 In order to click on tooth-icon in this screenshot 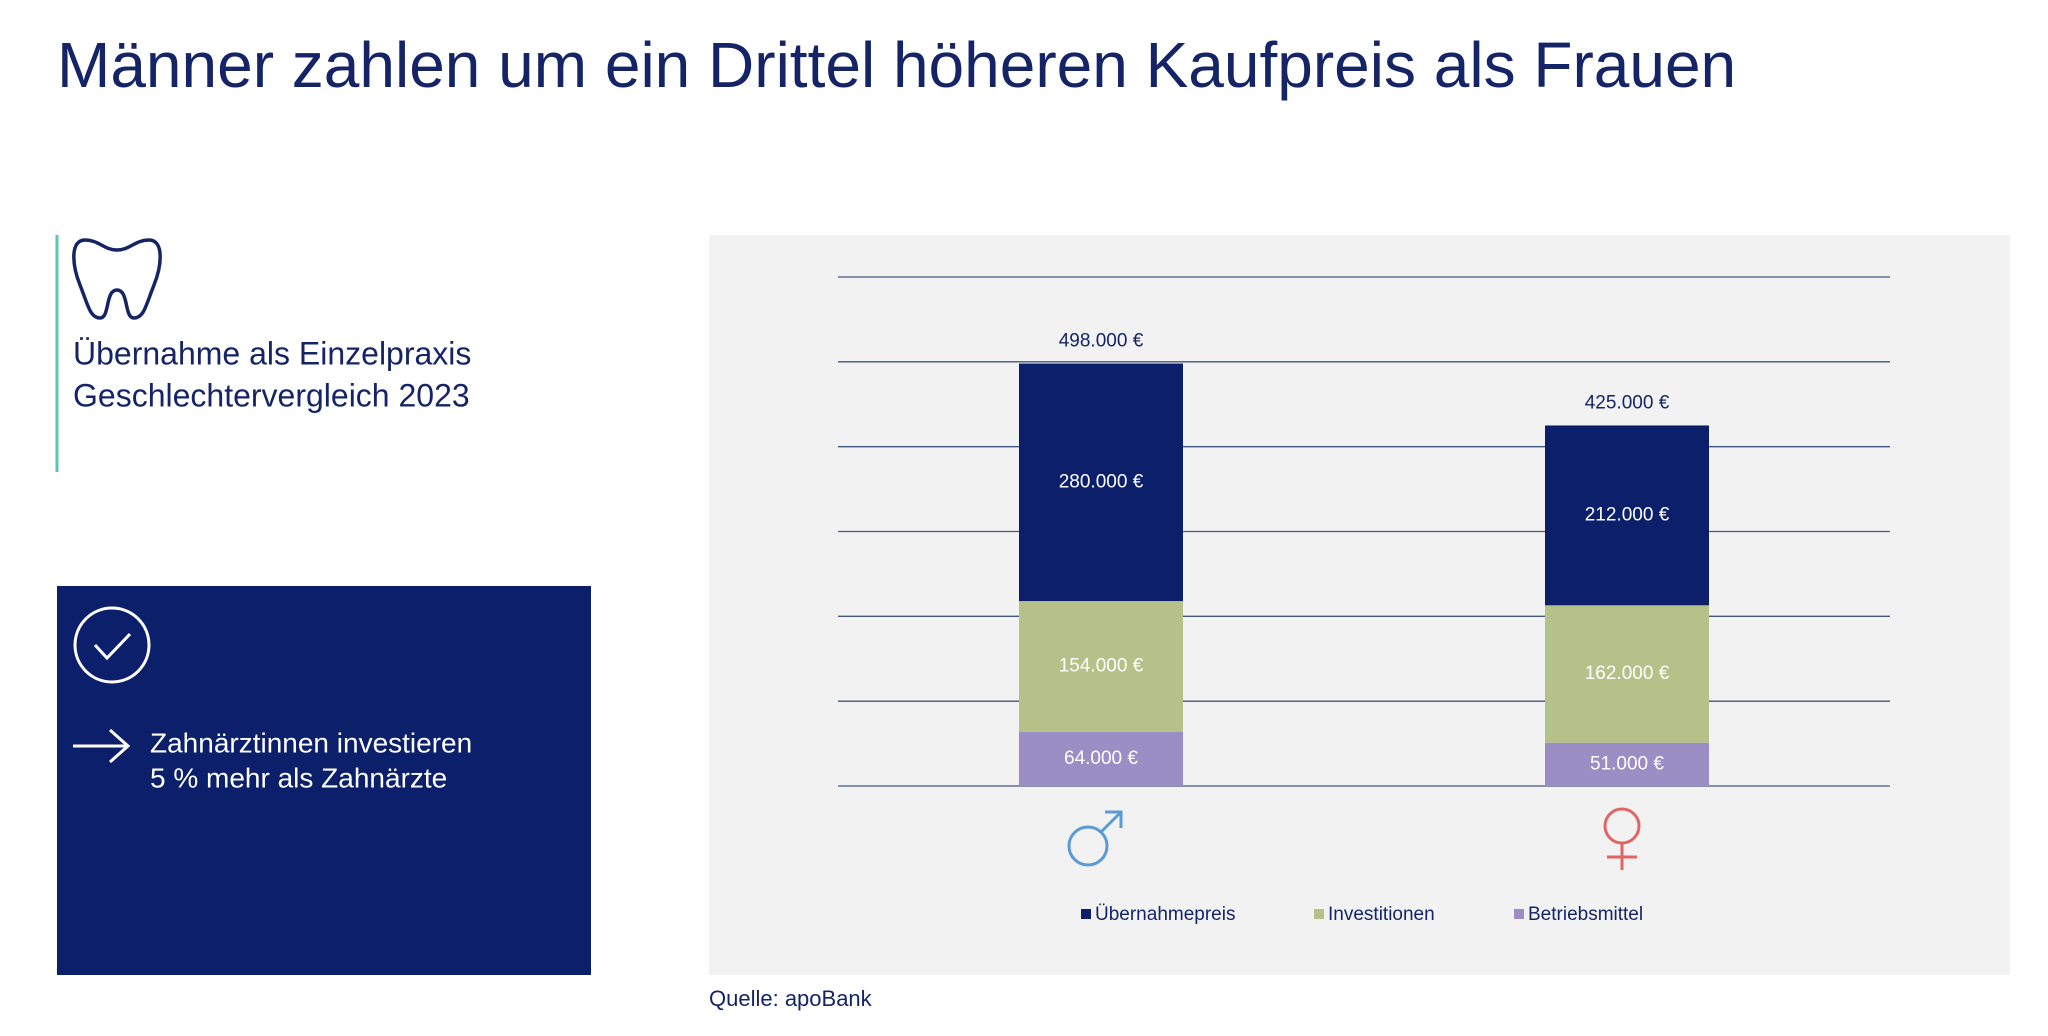, I will do `click(117, 279)`.